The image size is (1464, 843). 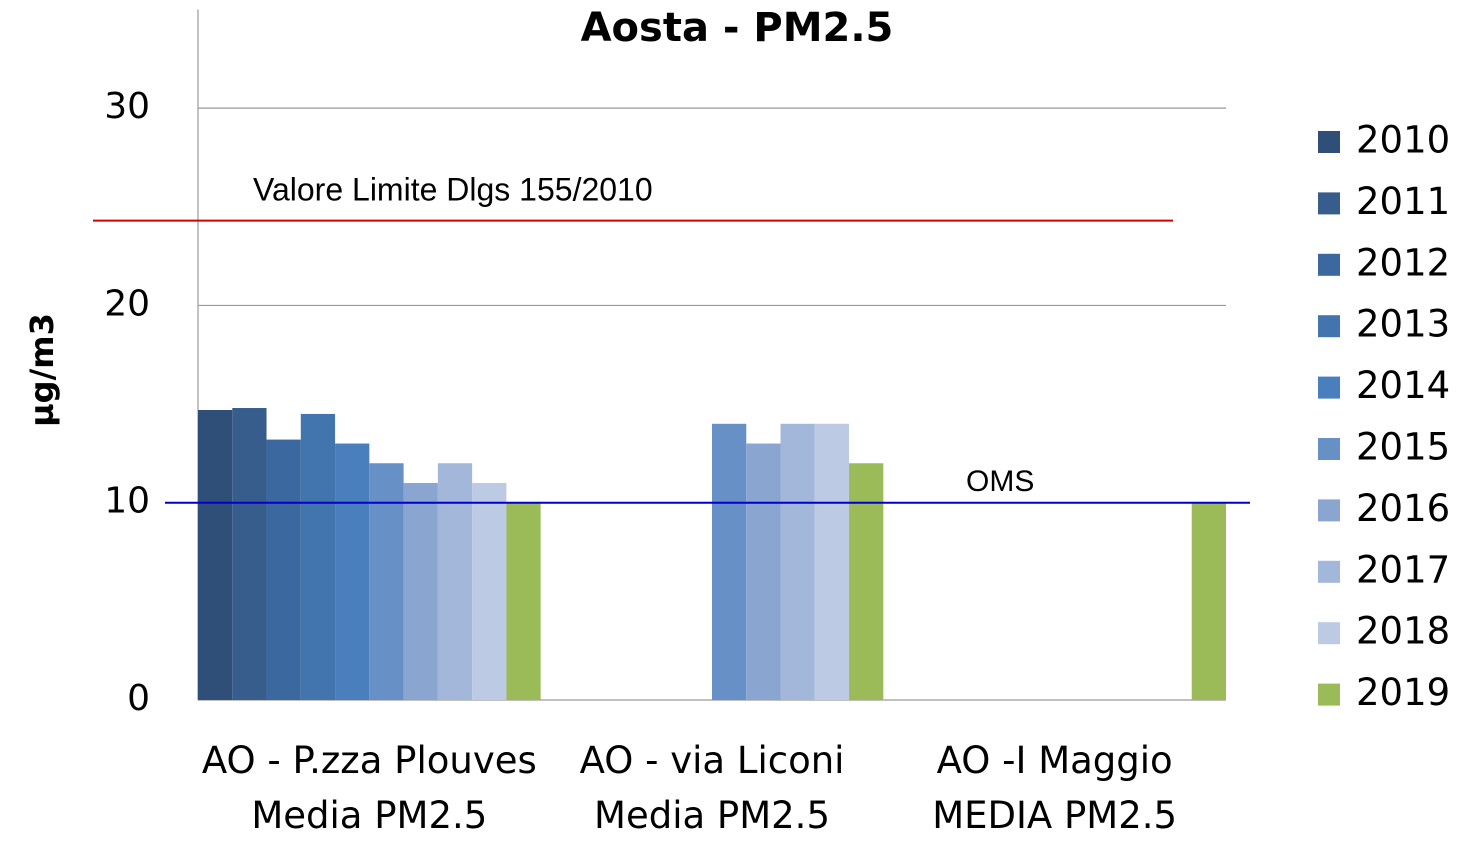 What do you see at coordinates (1403, 201) in the screenshot?
I see `legend-label: 2011` at bounding box center [1403, 201].